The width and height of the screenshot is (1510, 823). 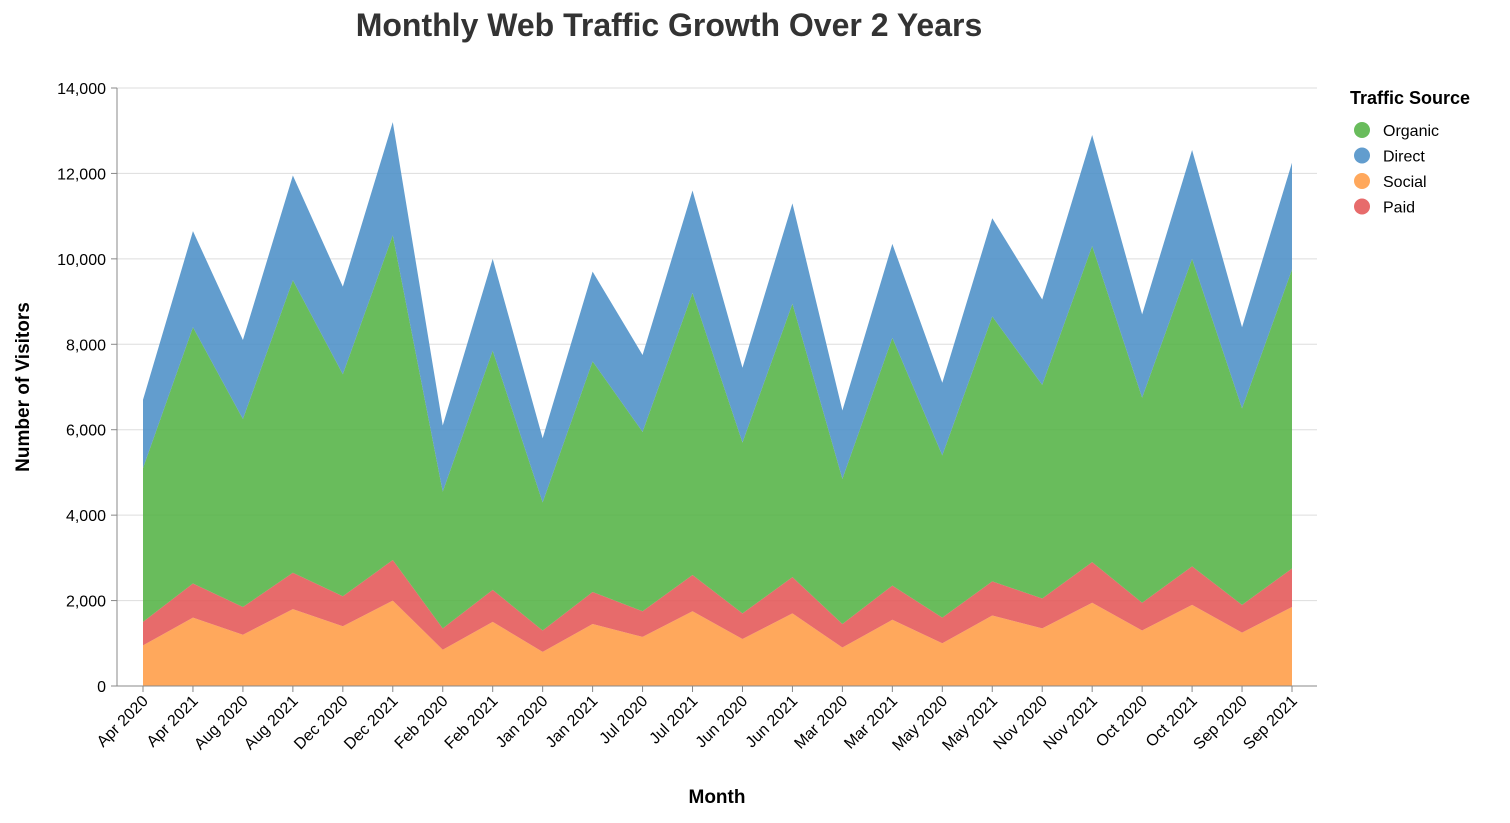 I want to click on legend-label-social: Social, so click(x=1405, y=182).